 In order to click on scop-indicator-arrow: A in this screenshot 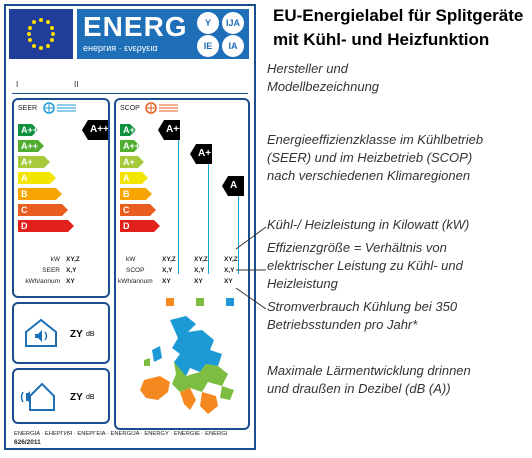, I will do `click(233, 186)`.